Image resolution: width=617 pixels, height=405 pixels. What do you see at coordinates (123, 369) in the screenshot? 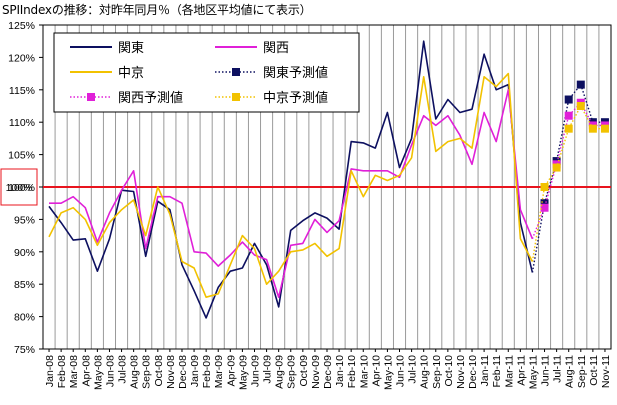
I see `x-tick-label: Jul-08` at bounding box center [123, 369].